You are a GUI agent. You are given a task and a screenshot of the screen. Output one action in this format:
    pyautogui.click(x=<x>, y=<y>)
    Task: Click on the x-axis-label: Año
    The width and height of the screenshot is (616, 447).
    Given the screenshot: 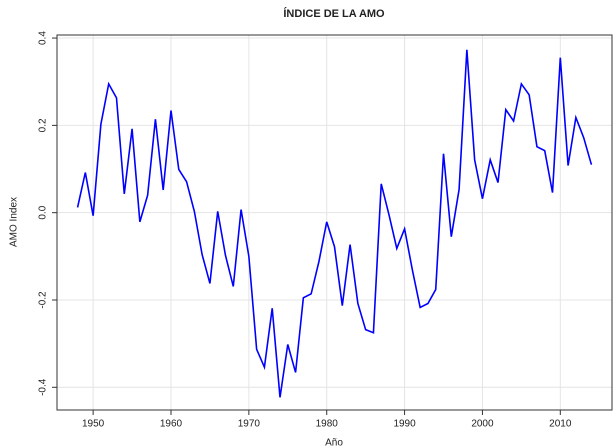 What is the action you would take?
    pyautogui.click(x=334, y=442)
    